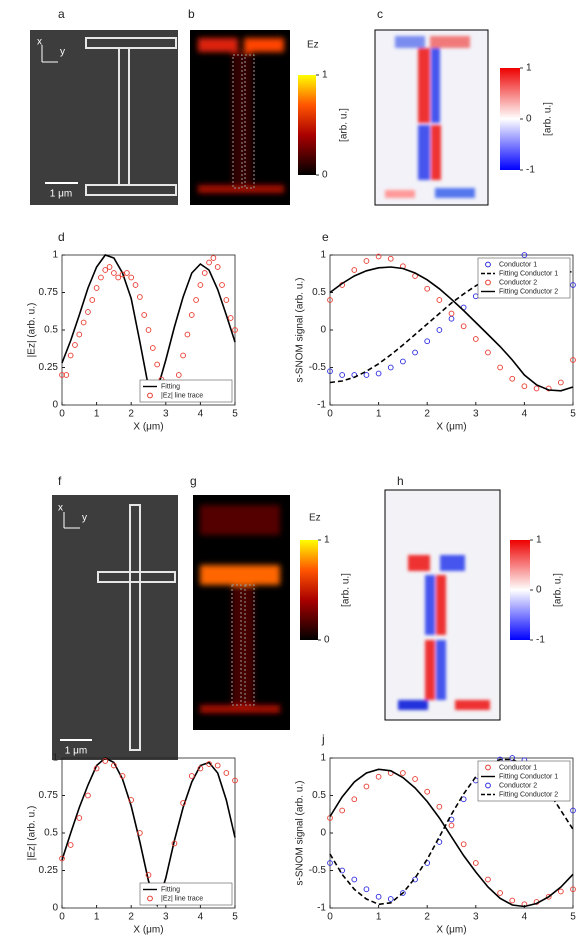 The width and height of the screenshot is (578, 938). What do you see at coordinates (325, 237) in the screenshot?
I see `panel-label: e` at bounding box center [325, 237].